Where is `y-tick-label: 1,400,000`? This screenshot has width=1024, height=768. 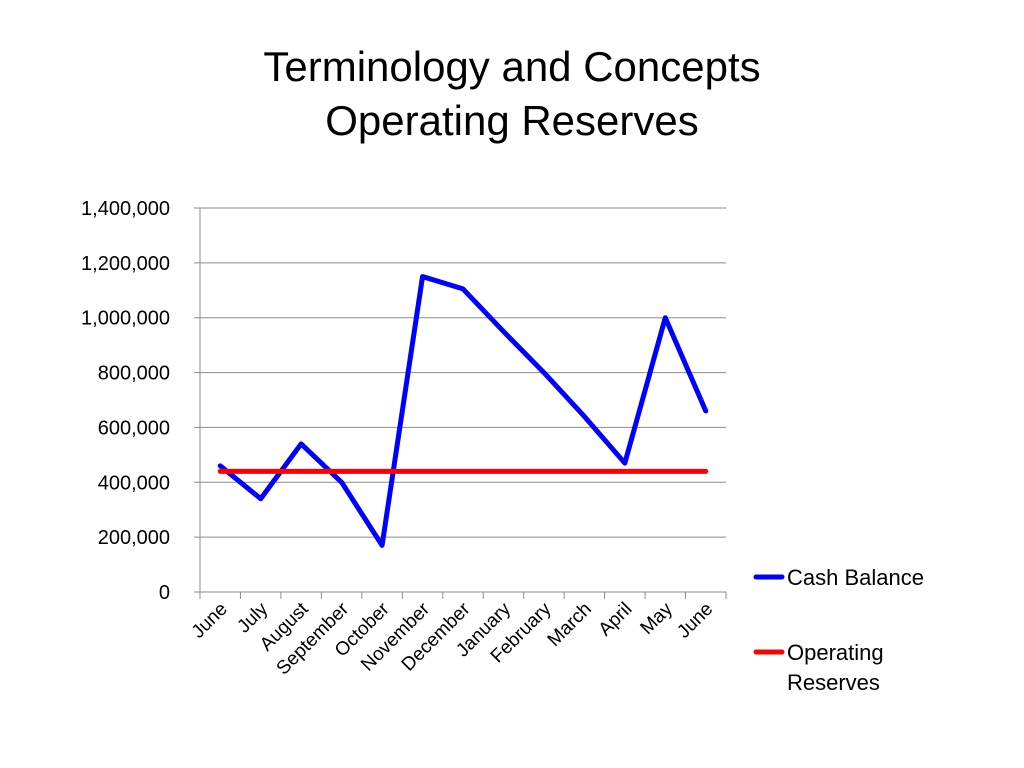
y-tick-label: 1,400,000 is located at coordinates (125, 209).